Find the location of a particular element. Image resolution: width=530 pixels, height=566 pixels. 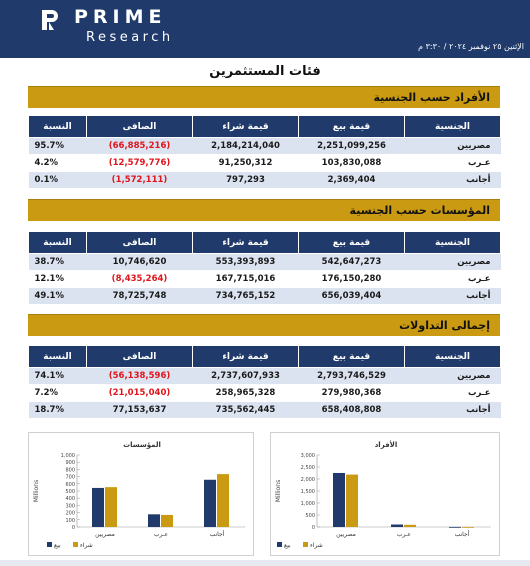

cell-sell: 658,408,808 is located at coordinates (351, 410).